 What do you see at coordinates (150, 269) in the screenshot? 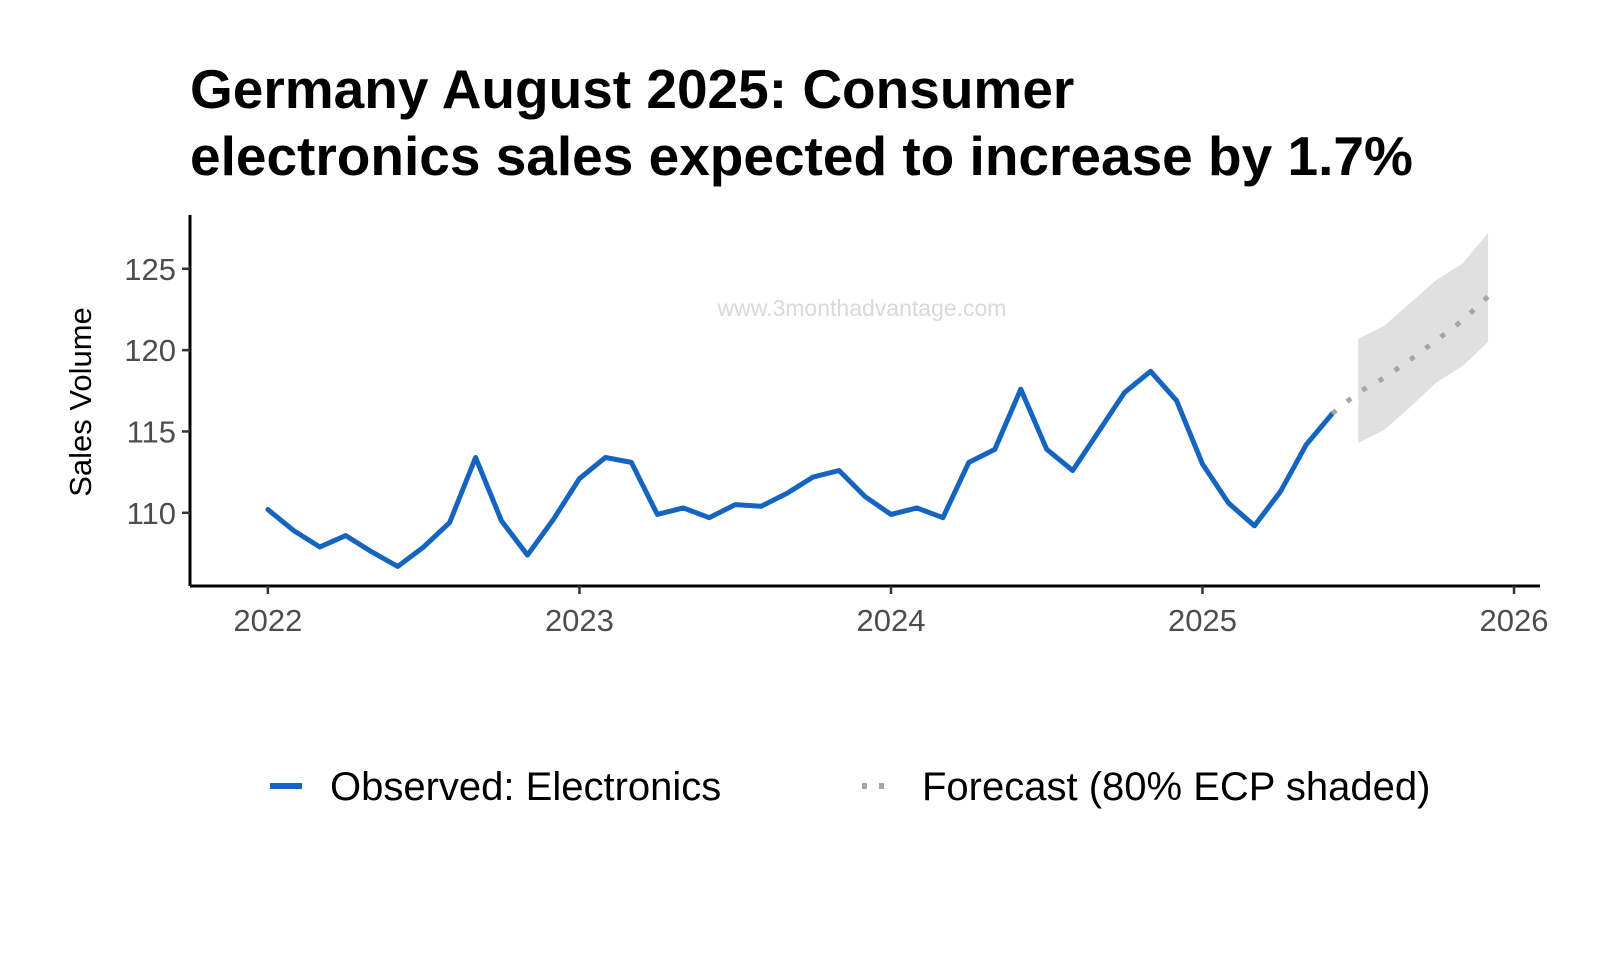
I see `y-tick-label: 125` at bounding box center [150, 269].